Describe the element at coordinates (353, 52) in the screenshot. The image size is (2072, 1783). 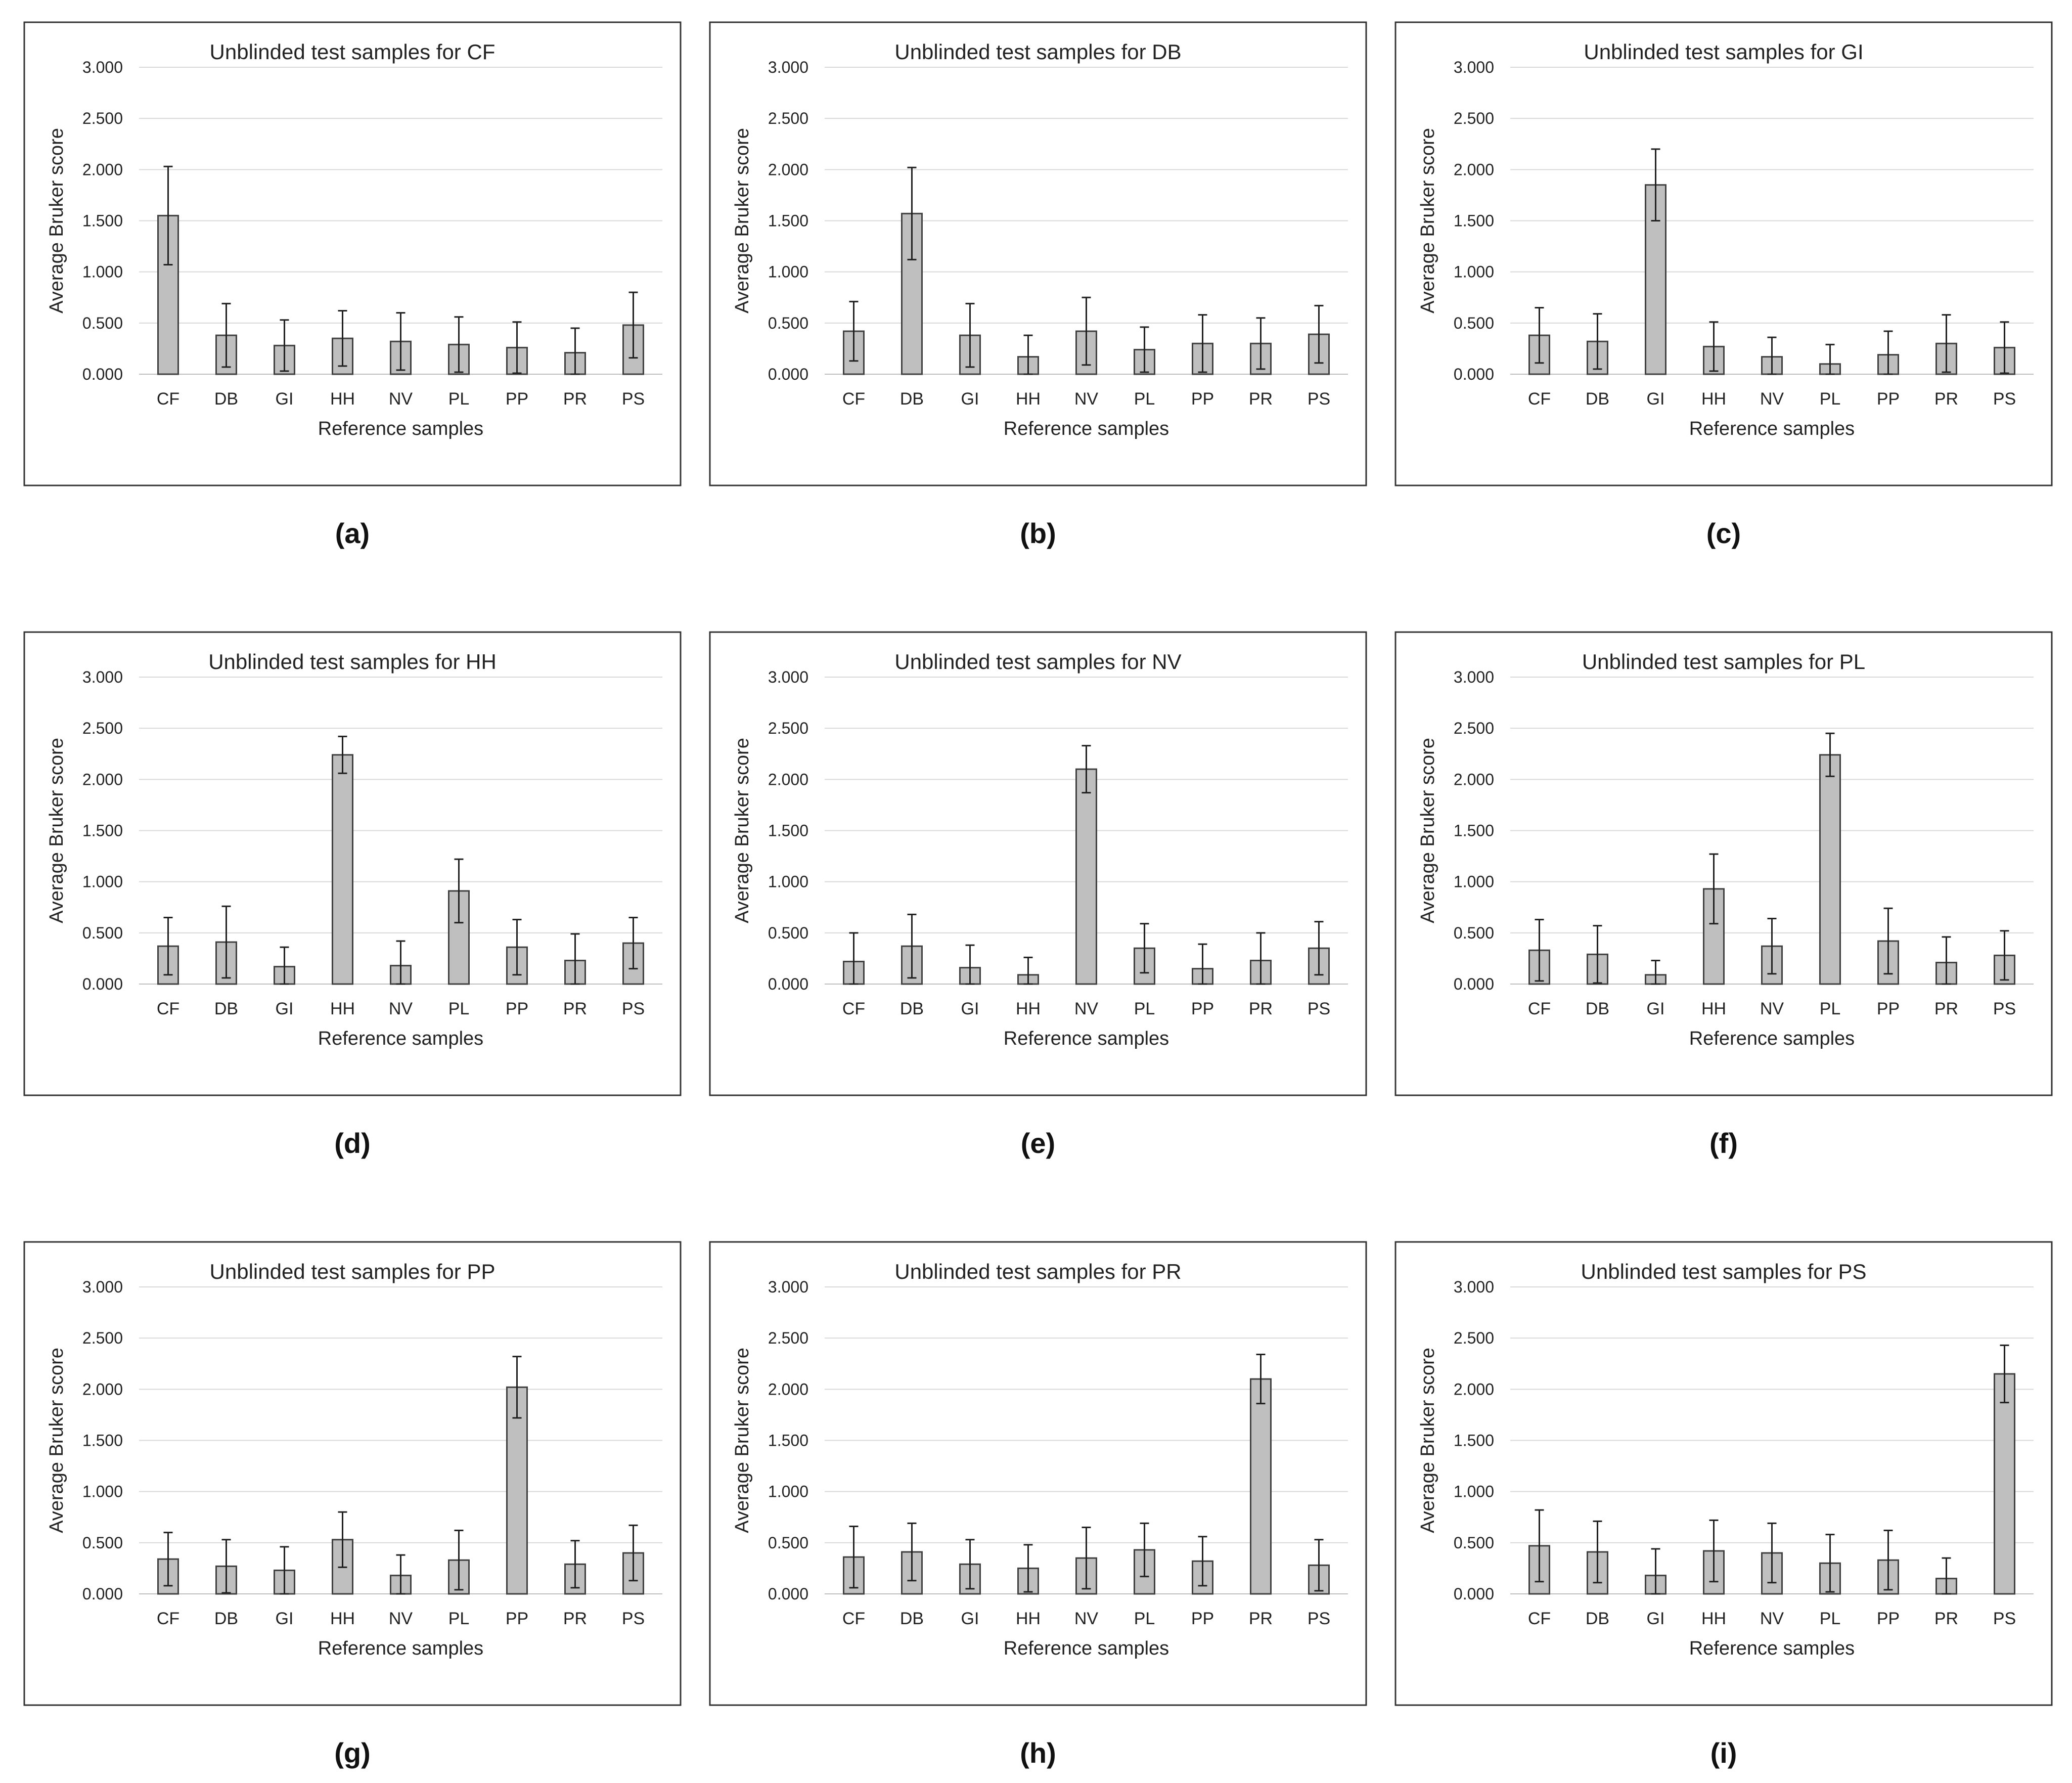
I see `chart-title: Unblinded test samples for CF` at that location.